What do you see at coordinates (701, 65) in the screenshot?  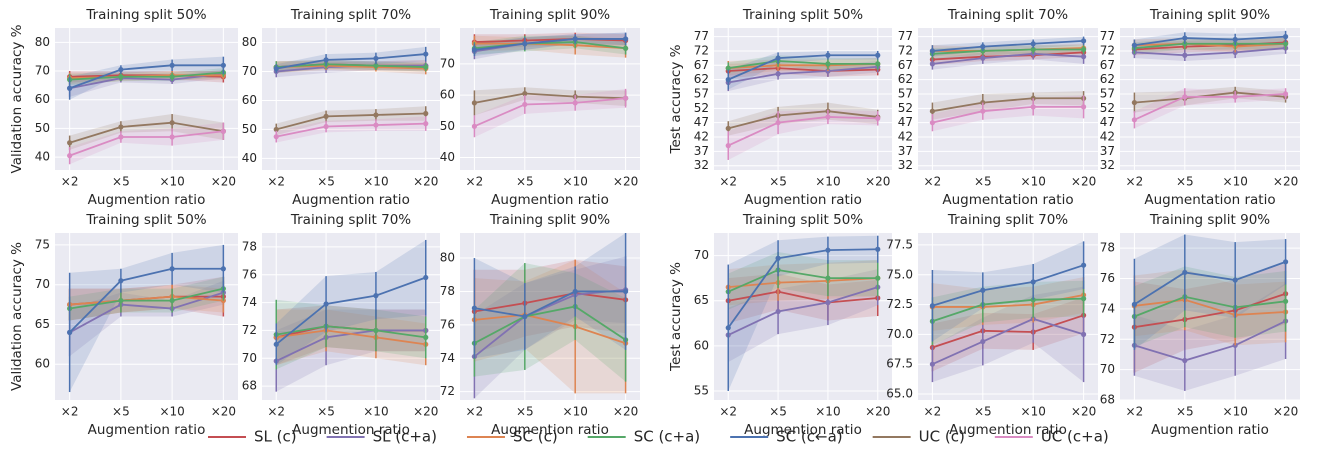 I see `y-tick-label: 67` at bounding box center [701, 65].